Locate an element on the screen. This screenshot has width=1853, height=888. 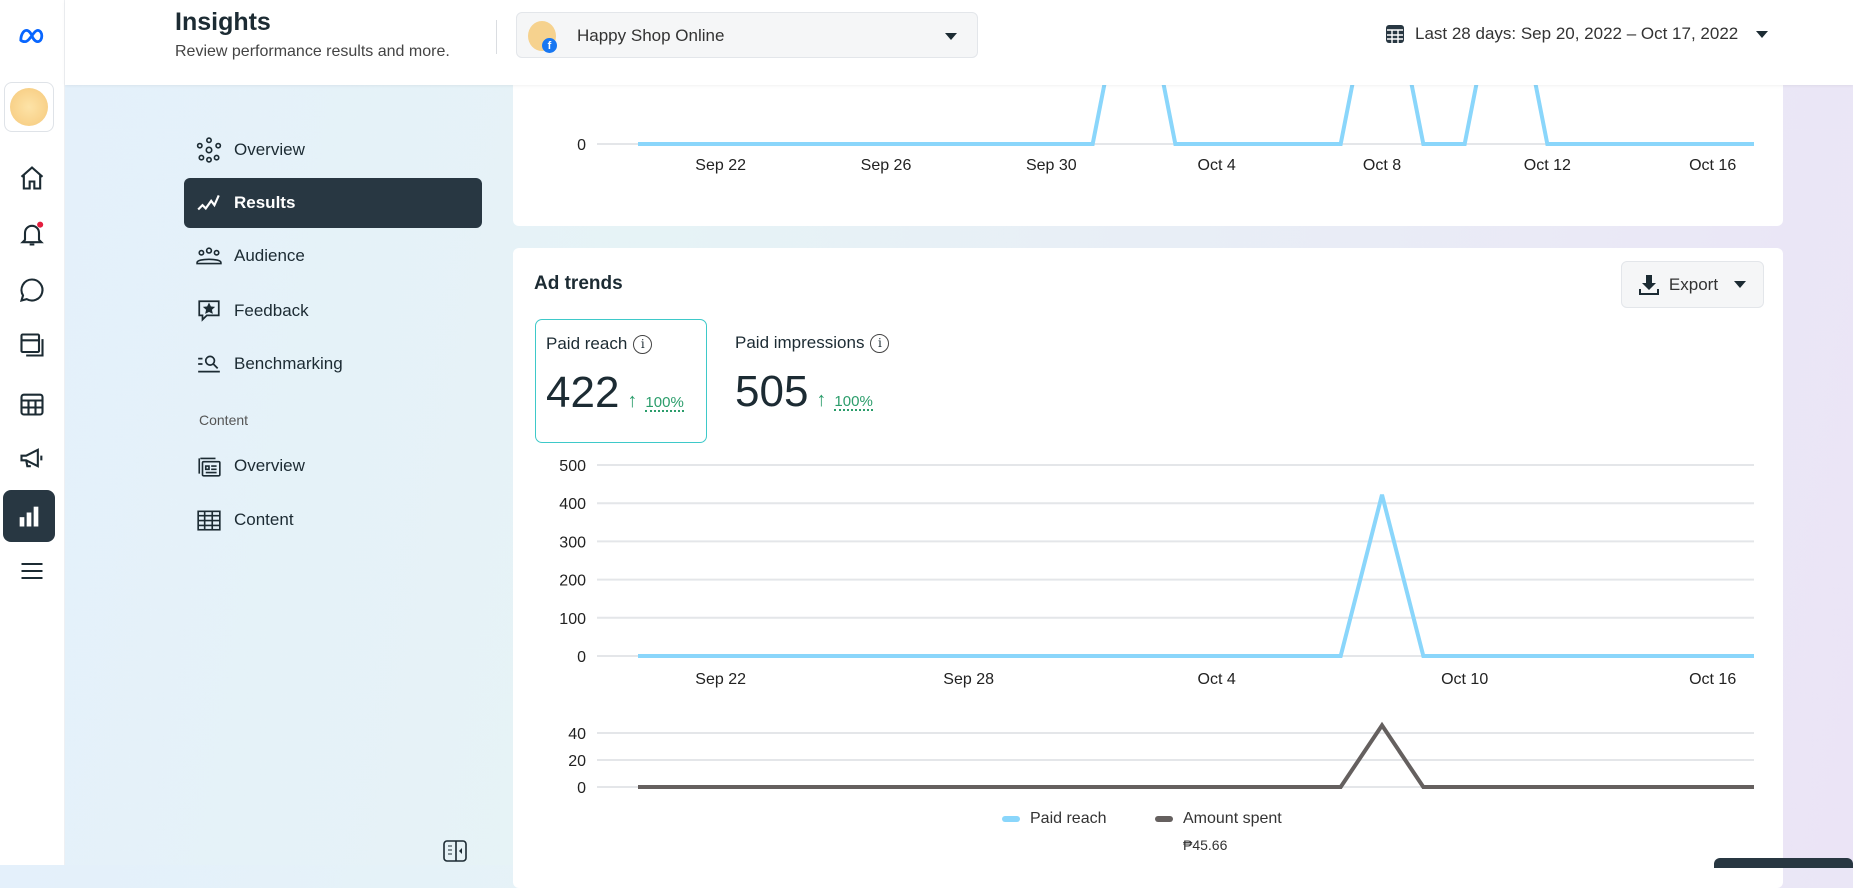
bell-icon is located at coordinates (32, 234).